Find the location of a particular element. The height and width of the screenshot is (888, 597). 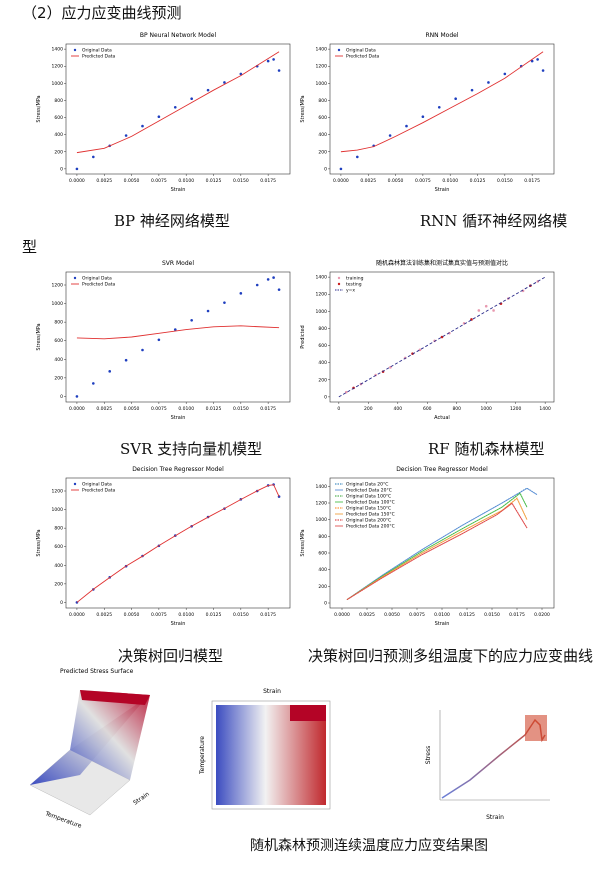

caption-row: BP 神经网络模型 RNN 循环神经网络模型 is located at coordinates (302, 234).